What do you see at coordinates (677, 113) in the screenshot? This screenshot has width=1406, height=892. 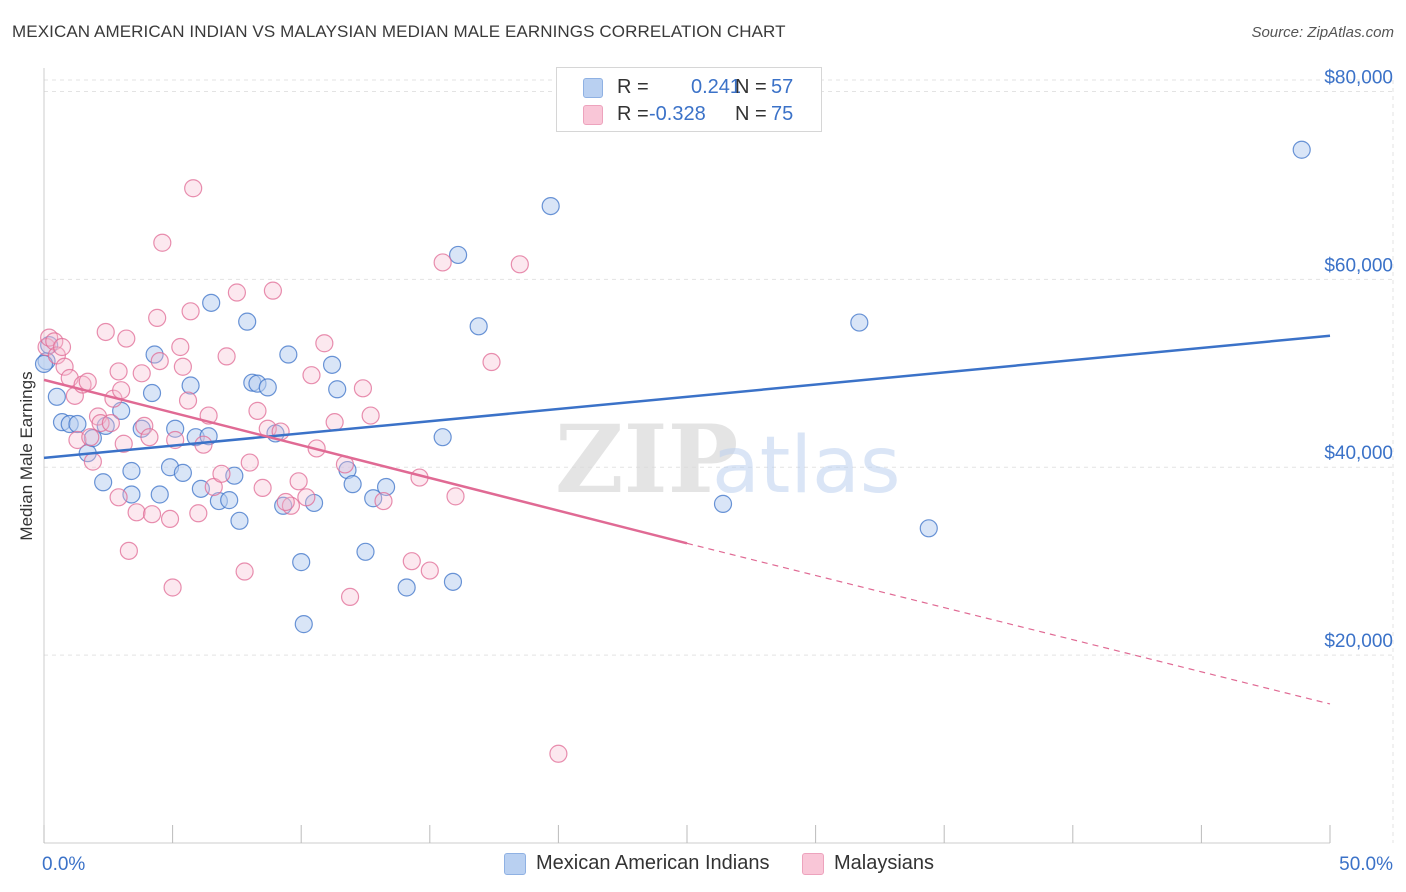 I see `legend-r-value-pink: -0.328` at bounding box center [677, 113].